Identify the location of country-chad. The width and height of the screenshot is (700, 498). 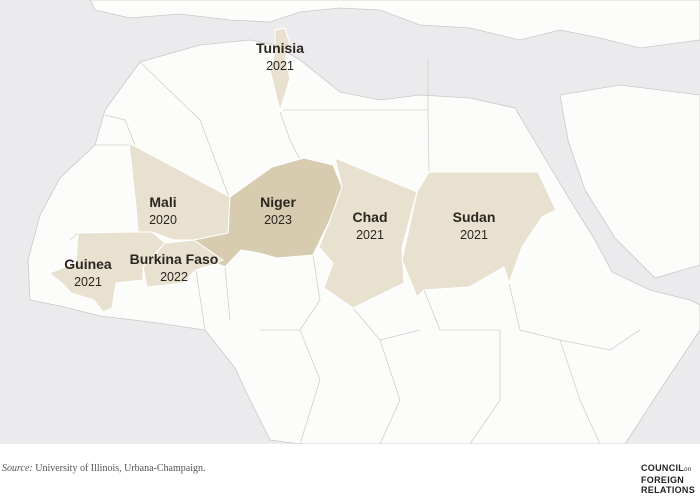
(368, 233).